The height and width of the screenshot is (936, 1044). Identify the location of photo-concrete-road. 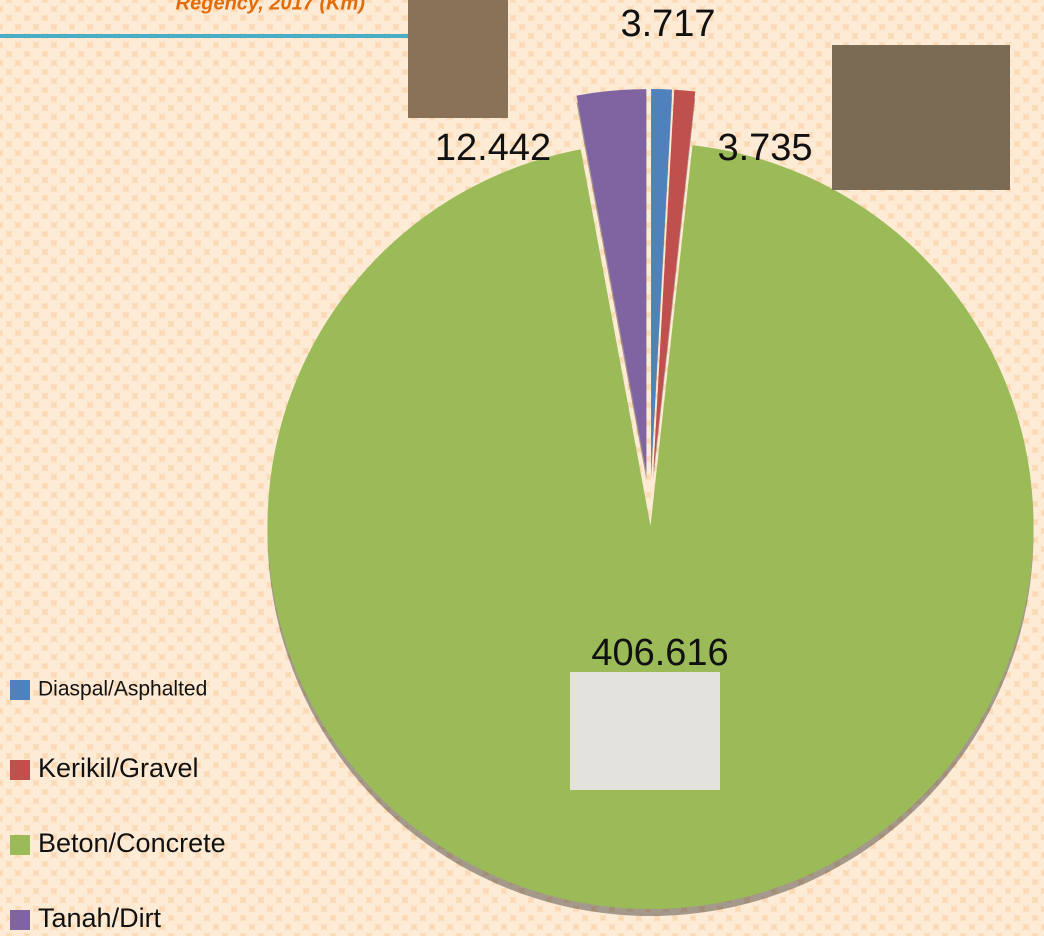
(645, 731).